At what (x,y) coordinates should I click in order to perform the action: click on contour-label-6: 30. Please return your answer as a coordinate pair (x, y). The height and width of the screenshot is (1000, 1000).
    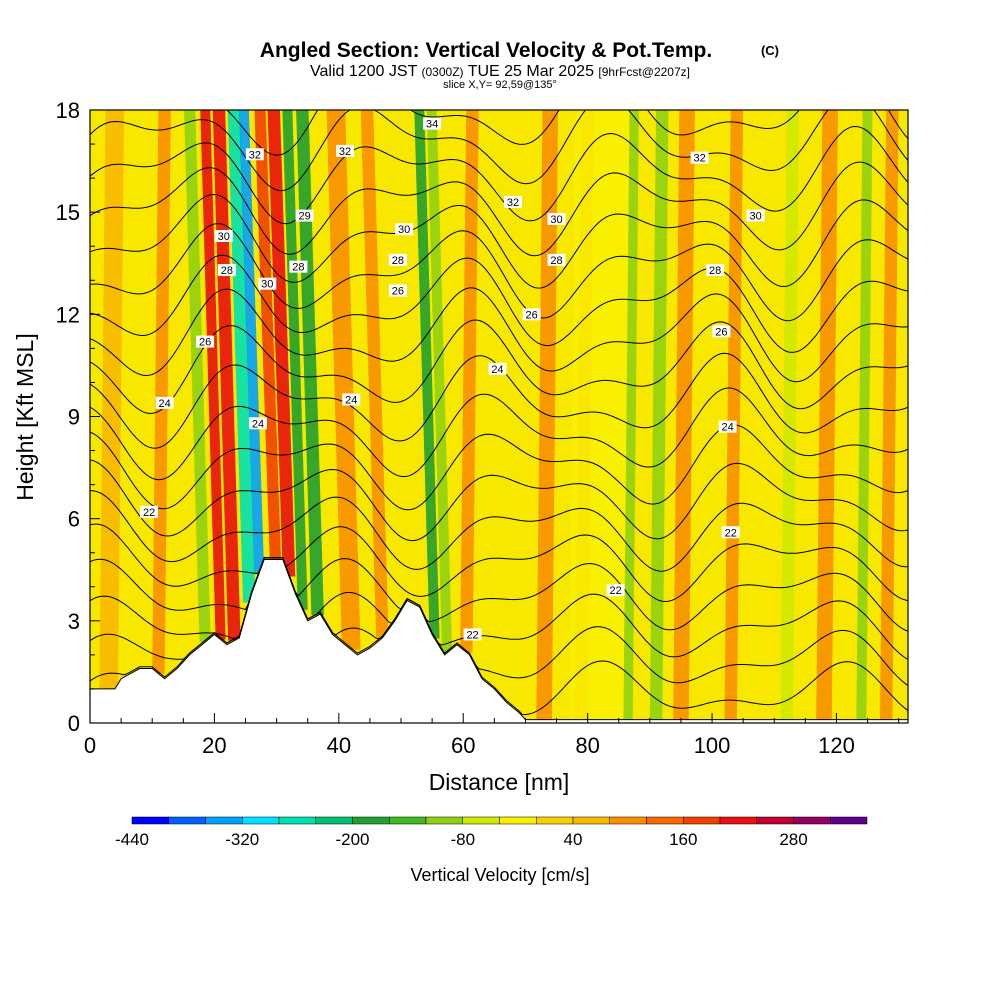
    Looking at the image, I should click on (404, 229).